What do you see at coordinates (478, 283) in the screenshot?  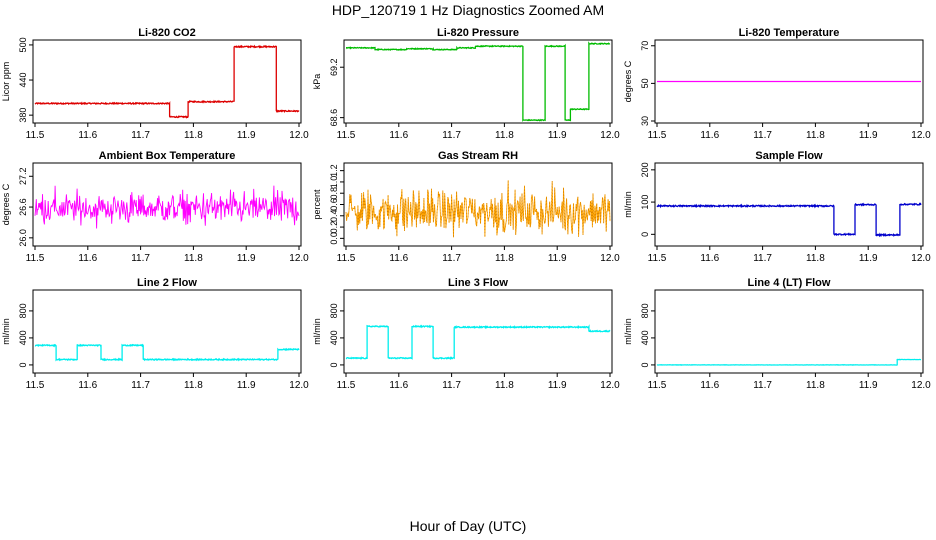 I see `panel-title: Line 3 Flow` at bounding box center [478, 283].